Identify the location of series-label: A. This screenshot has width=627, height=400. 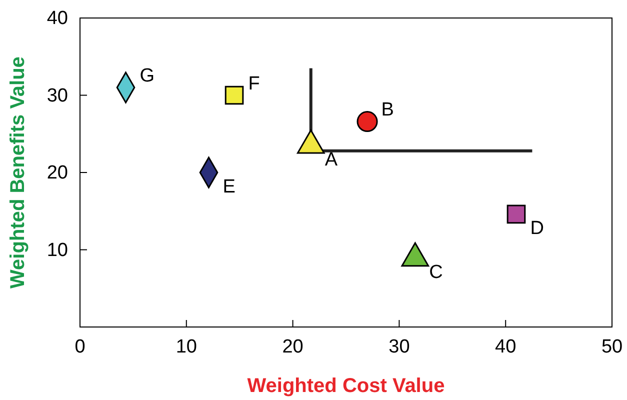
(331, 159).